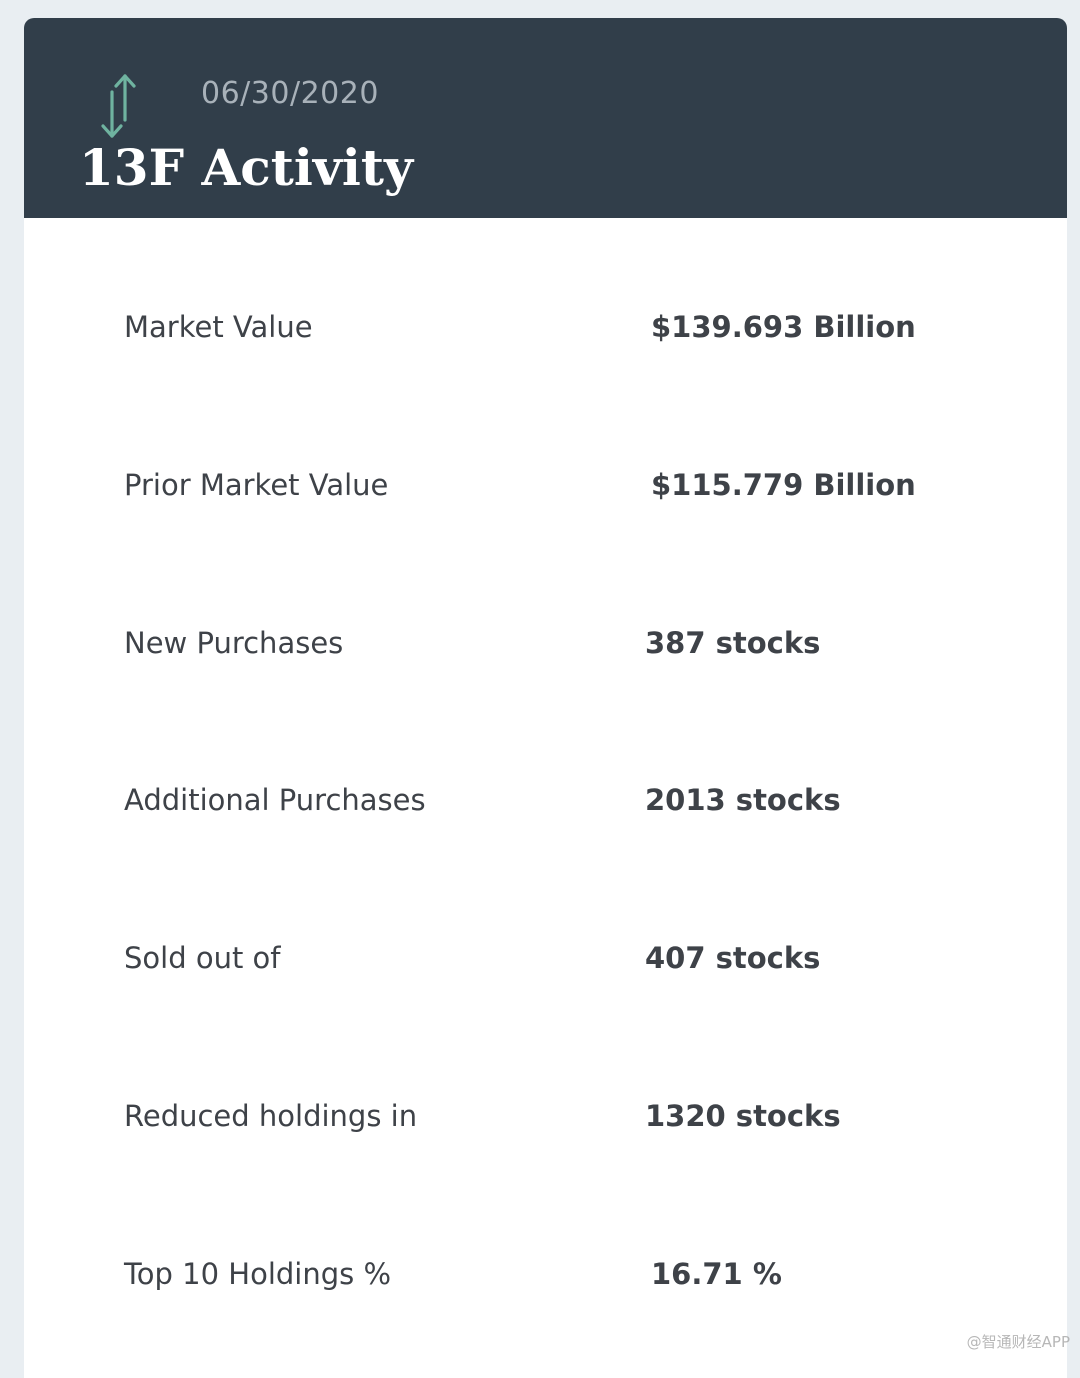 The height and width of the screenshot is (1378, 1080). Describe the element at coordinates (716, 1274) in the screenshot. I see `stat-value: 16.71 %` at that location.